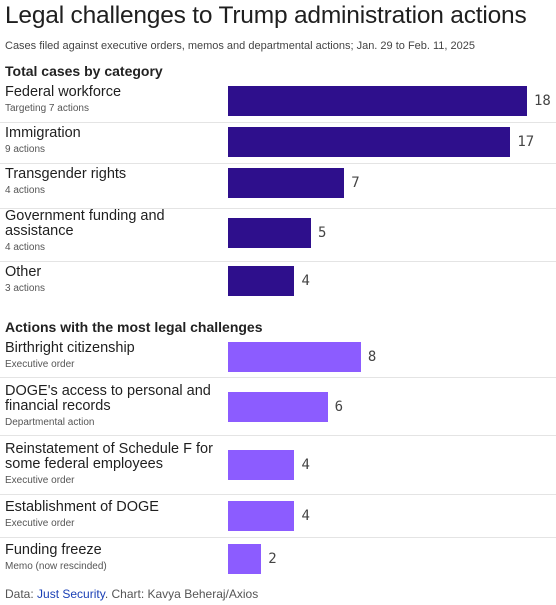 This screenshot has width=556, height=605. I want to click on bar-sublabel: 3 actions, so click(25, 288).